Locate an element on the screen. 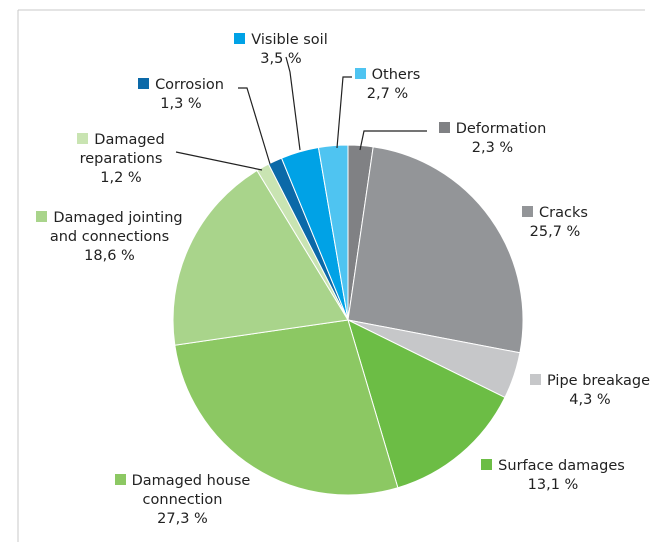 The width and height of the screenshot is (659, 542). legend-entry: Pipe breakage is located at coordinates (589, 381).